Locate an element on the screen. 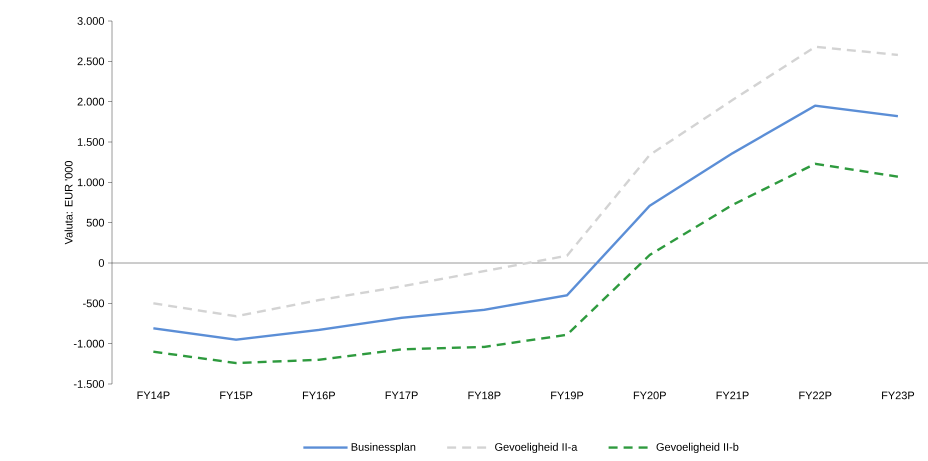  x-tick-label: FY15P is located at coordinates (236, 396).